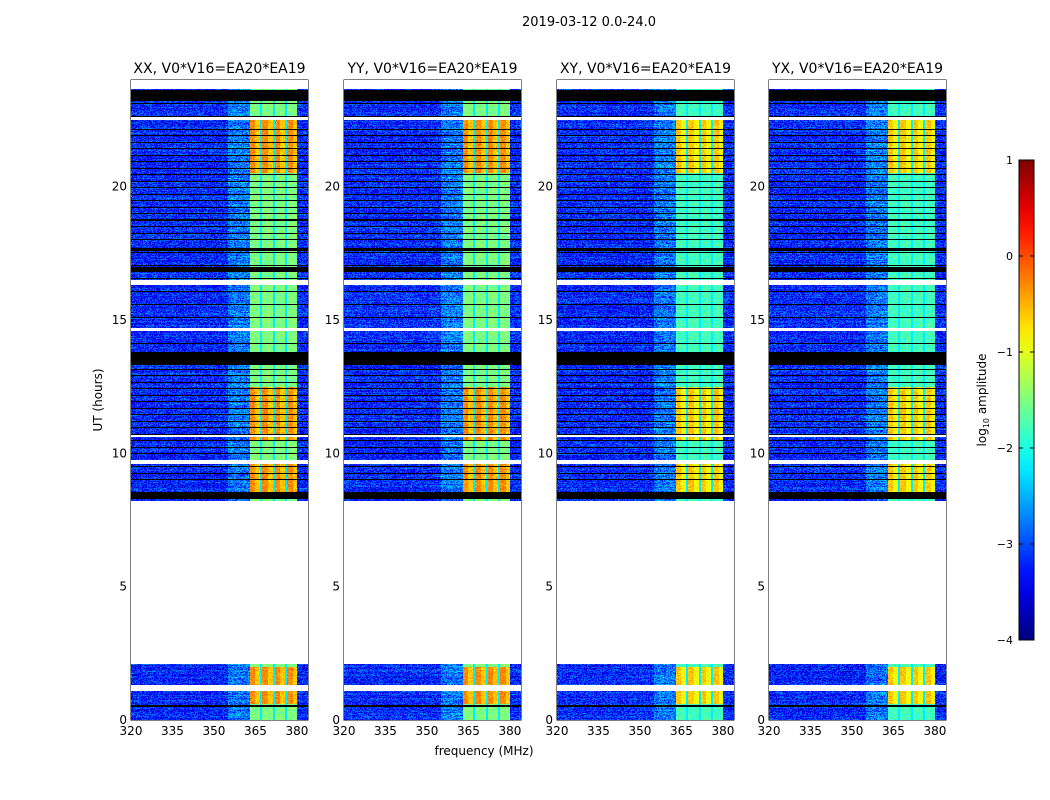 The width and height of the screenshot is (1050, 800). Describe the element at coordinates (983, 400) in the screenshot. I see `colorbar-label: log10 amplitude` at that location.